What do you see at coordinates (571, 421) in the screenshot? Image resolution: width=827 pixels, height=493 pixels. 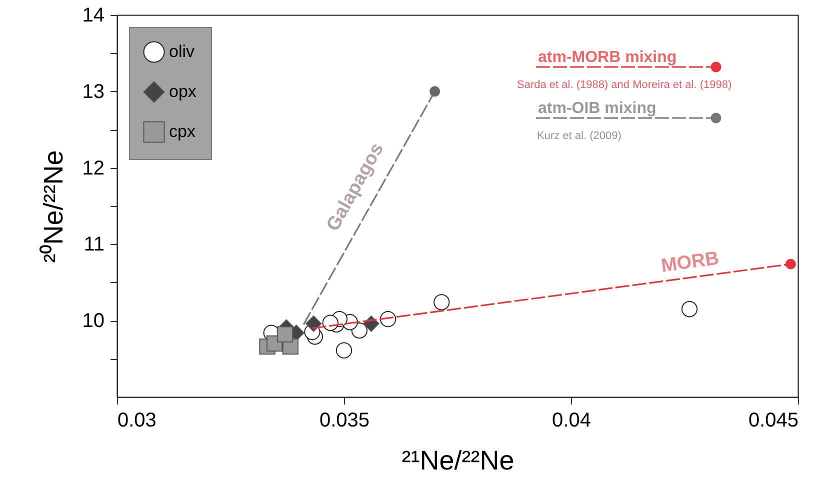 I see `x-tick-label: 0.04` at bounding box center [571, 421].